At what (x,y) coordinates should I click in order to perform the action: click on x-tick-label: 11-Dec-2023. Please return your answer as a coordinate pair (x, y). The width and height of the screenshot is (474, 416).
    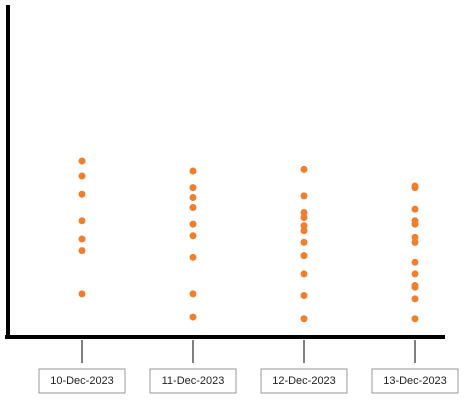
    Looking at the image, I should click on (193, 381).